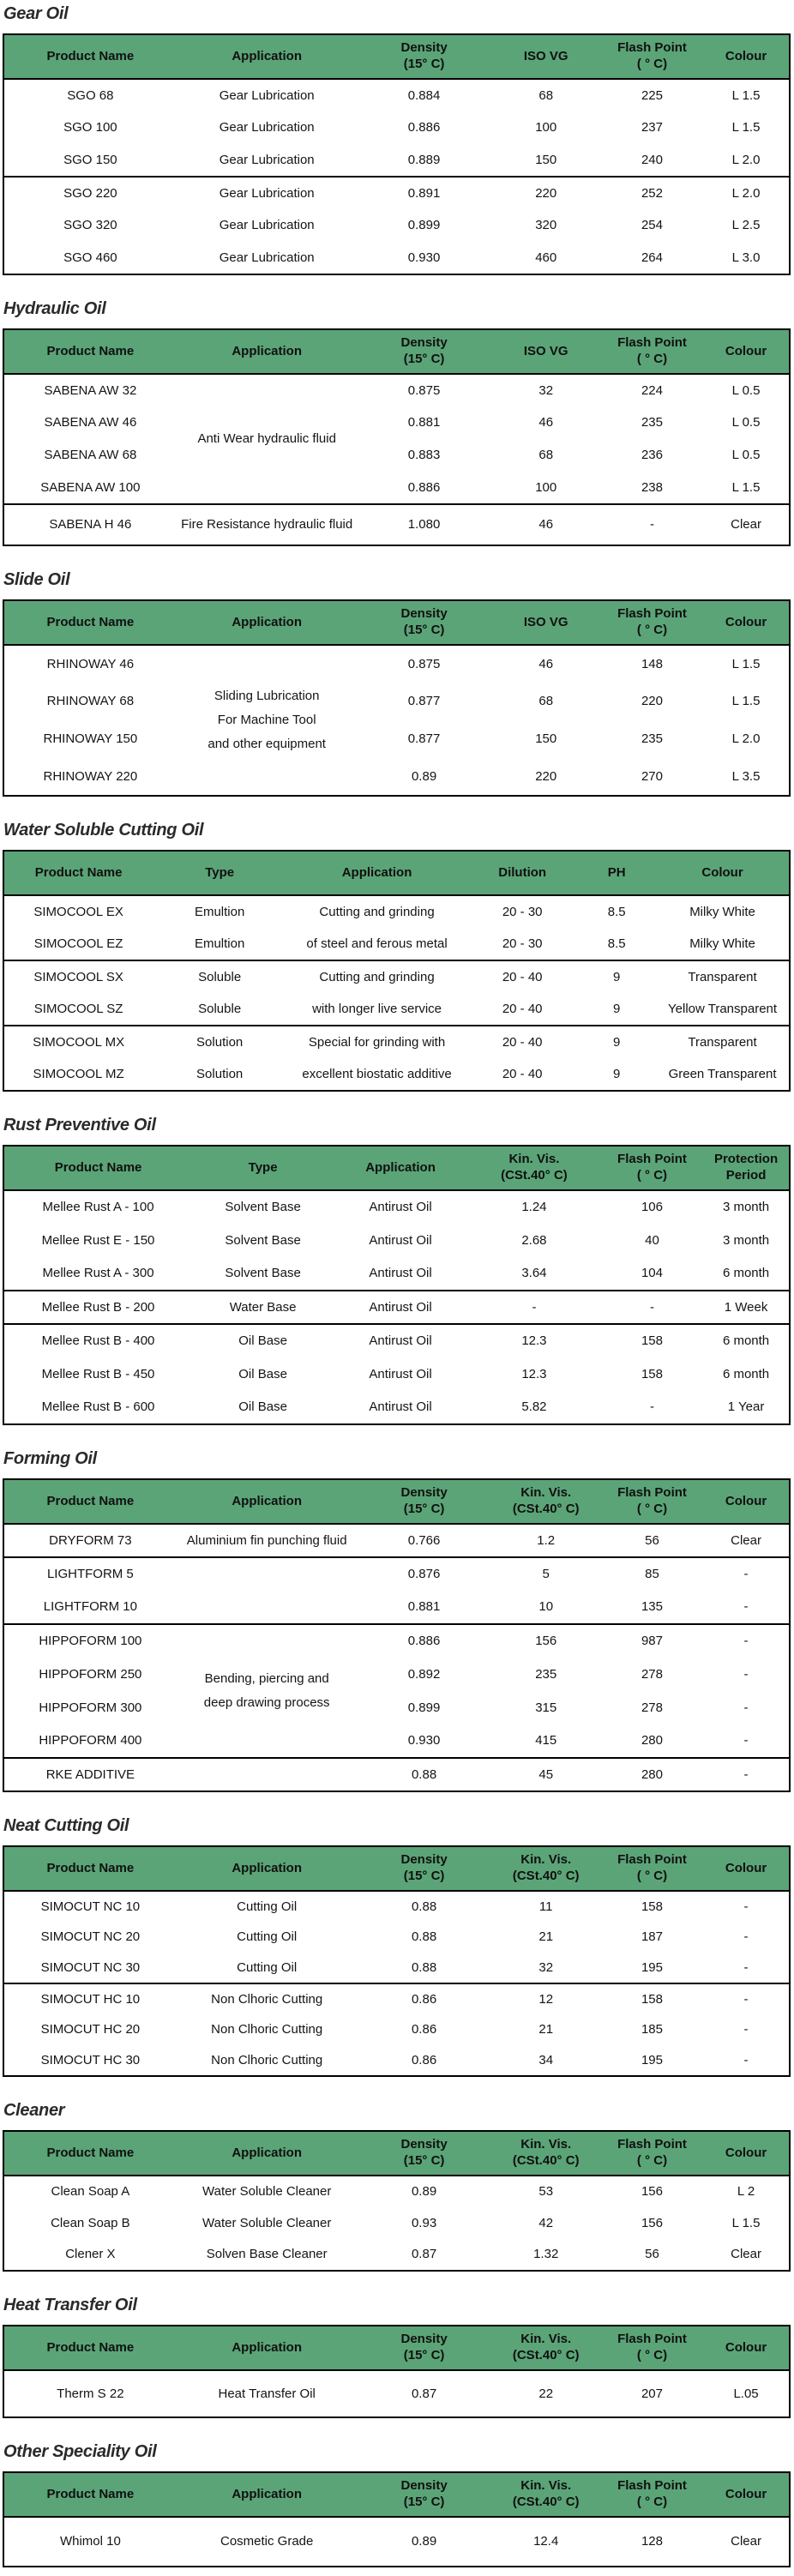 Image resolution: width=794 pixels, height=2576 pixels. I want to click on product-name-cell: Therm S 22, so click(91, 2393).